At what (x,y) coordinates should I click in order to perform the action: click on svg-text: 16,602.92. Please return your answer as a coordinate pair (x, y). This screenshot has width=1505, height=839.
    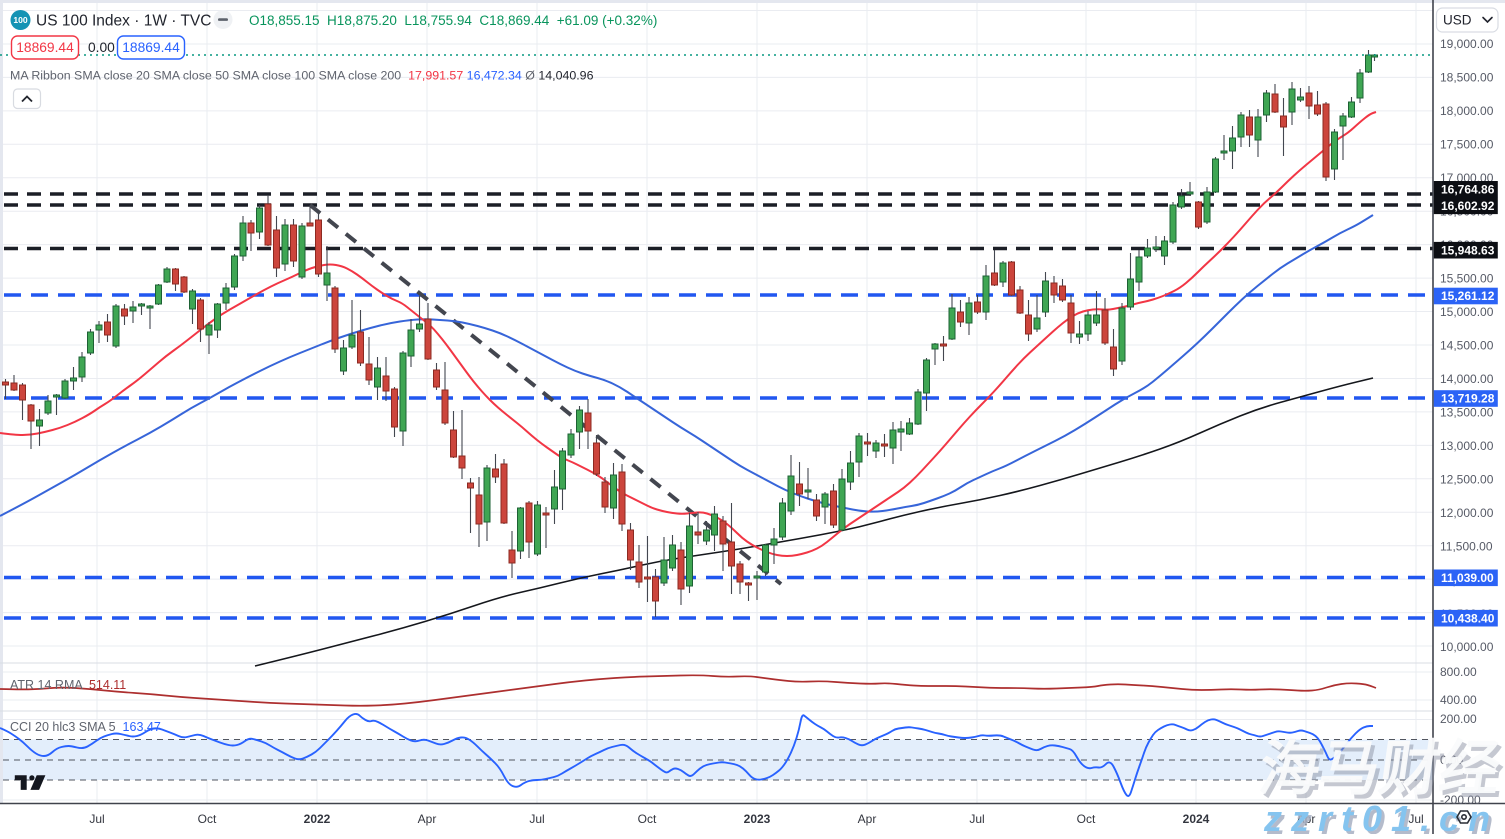
    Looking at the image, I should click on (1468, 206).